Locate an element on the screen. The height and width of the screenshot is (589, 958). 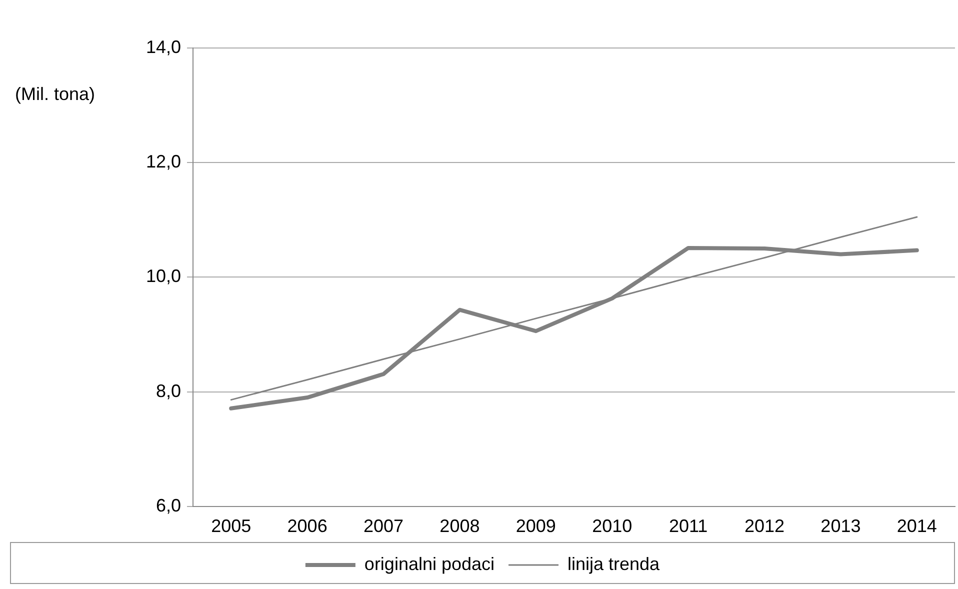
legend-label: originalni podaci is located at coordinates (429, 564).